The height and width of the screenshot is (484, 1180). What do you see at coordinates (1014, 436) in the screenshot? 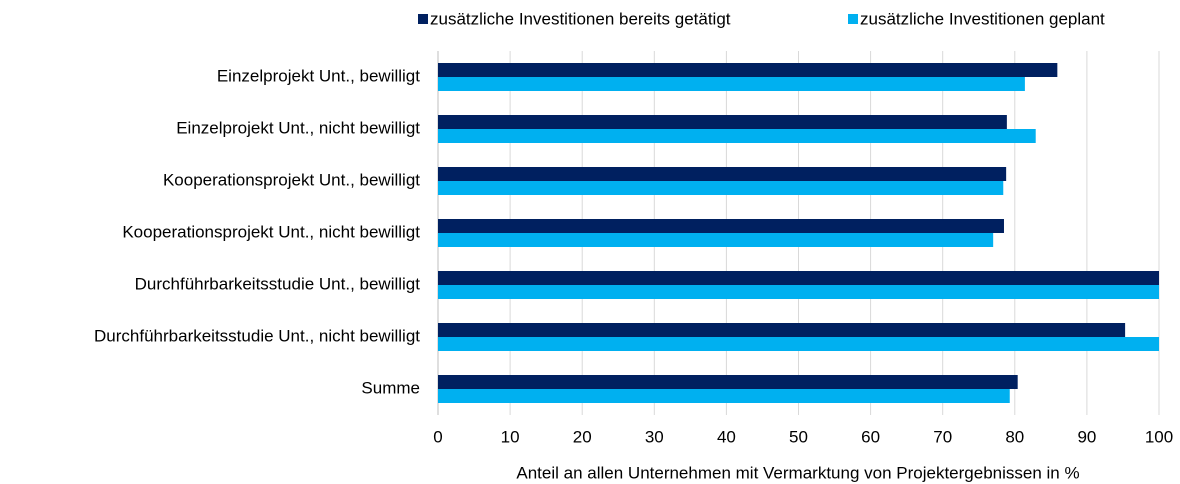
I see `x-tick-label: 80` at bounding box center [1014, 436].